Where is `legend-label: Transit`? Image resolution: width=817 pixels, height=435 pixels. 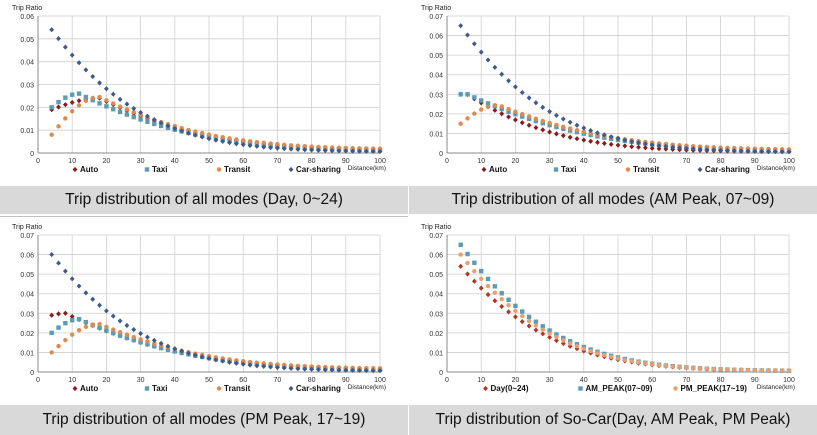 legend-label: Transit is located at coordinates (646, 169).